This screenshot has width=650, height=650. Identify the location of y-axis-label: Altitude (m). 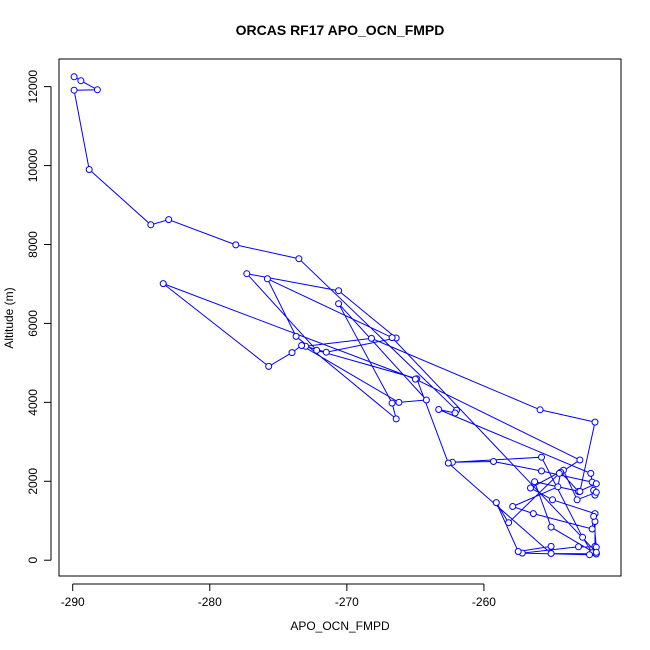
(9, 317).